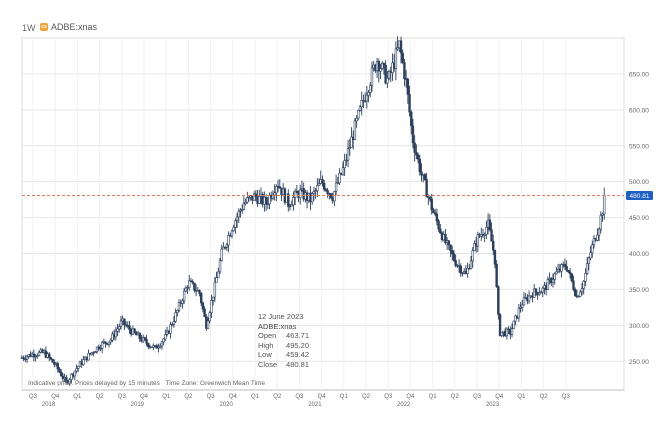  Describe the element at coordinates (639, 110) in the screenshot. I see `y-tick-label: 600.00` at that location.